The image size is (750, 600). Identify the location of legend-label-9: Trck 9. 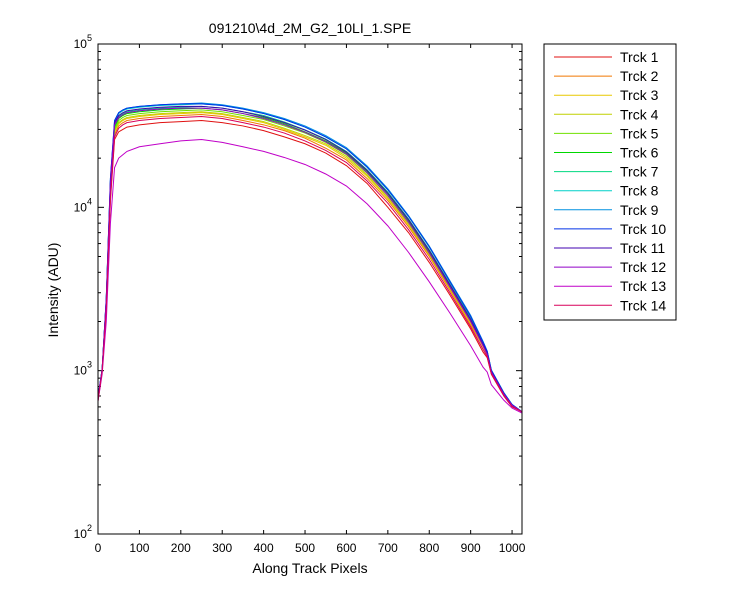
(639, 210).